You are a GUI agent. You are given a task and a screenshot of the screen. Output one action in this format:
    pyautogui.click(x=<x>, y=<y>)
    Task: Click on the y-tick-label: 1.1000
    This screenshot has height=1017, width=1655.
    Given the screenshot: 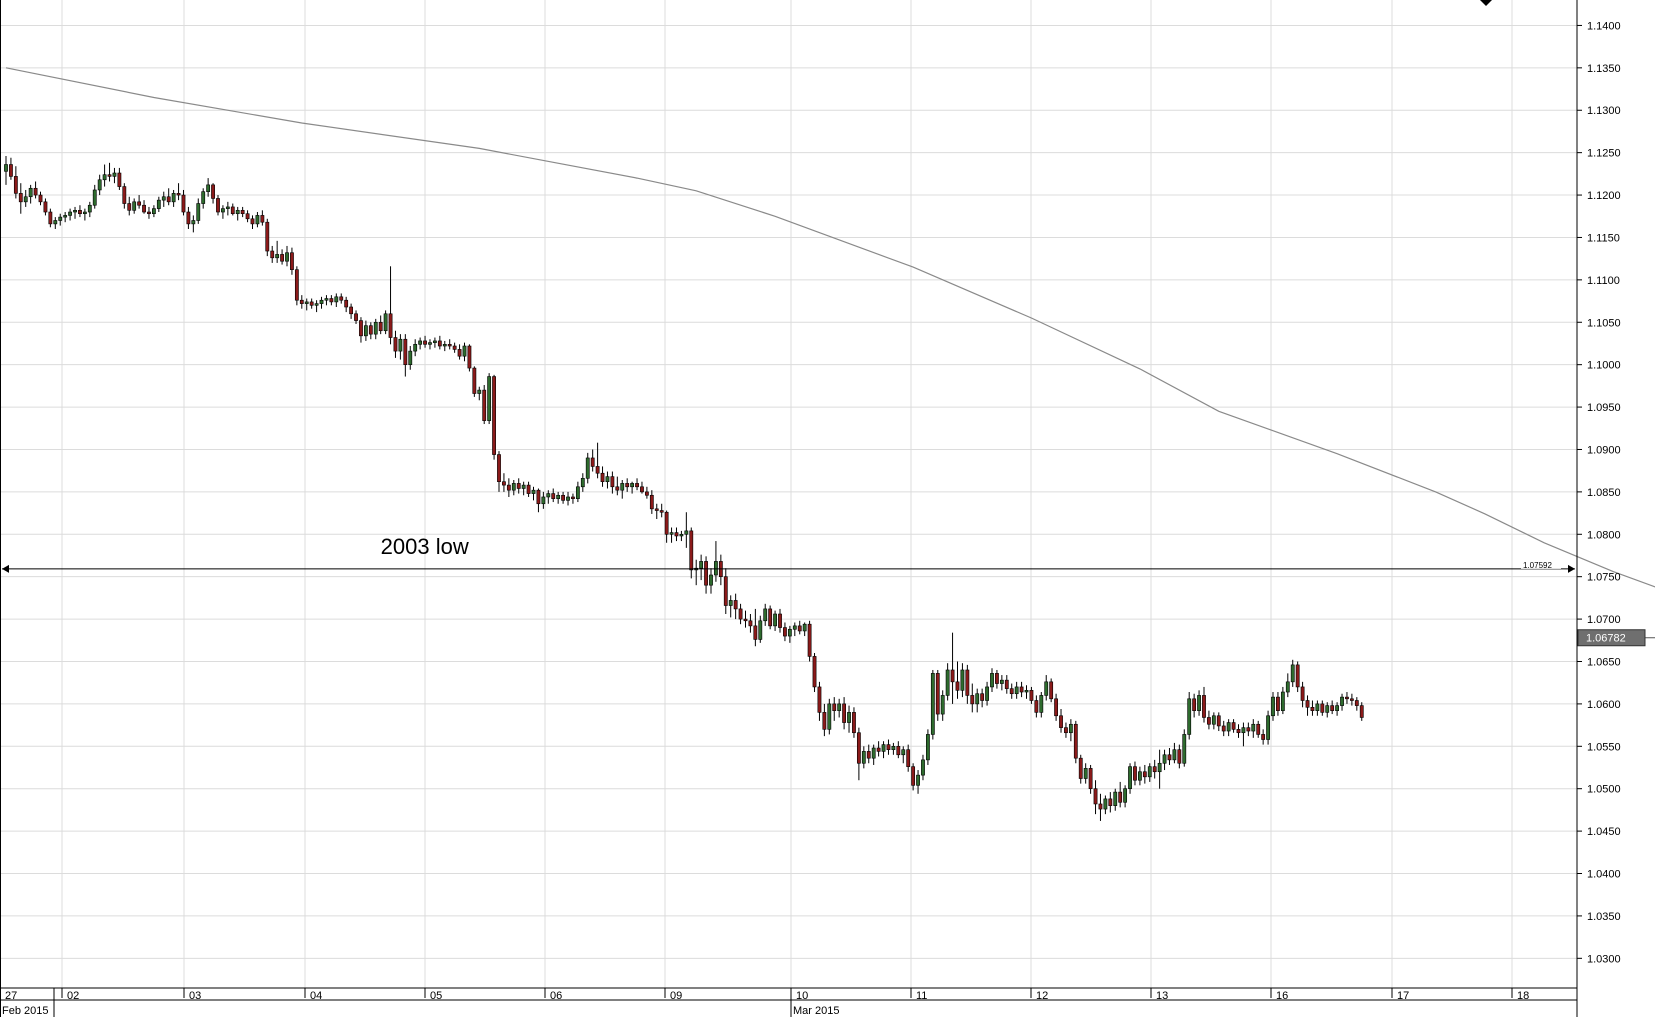 What is the action you would take?
    pyautogui.click(x=1604, y=366)
    